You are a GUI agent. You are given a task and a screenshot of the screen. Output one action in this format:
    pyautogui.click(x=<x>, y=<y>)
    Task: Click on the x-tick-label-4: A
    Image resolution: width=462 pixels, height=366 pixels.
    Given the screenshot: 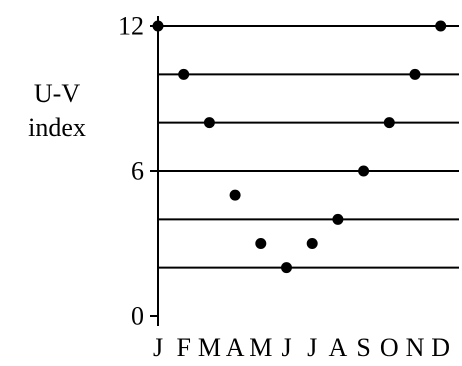 What is the action you would take?
    pyautogui.click(x=235, y=347)
    